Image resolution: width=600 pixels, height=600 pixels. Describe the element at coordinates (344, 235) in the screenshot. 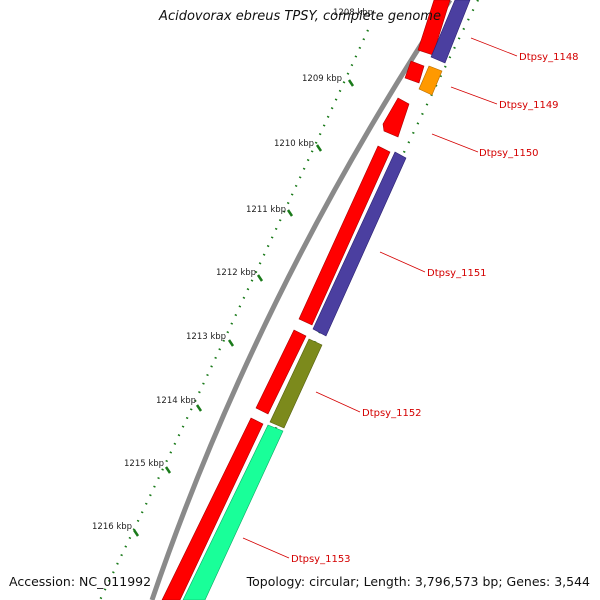

I see `gene-dtpsy-1151-cds` at that location.